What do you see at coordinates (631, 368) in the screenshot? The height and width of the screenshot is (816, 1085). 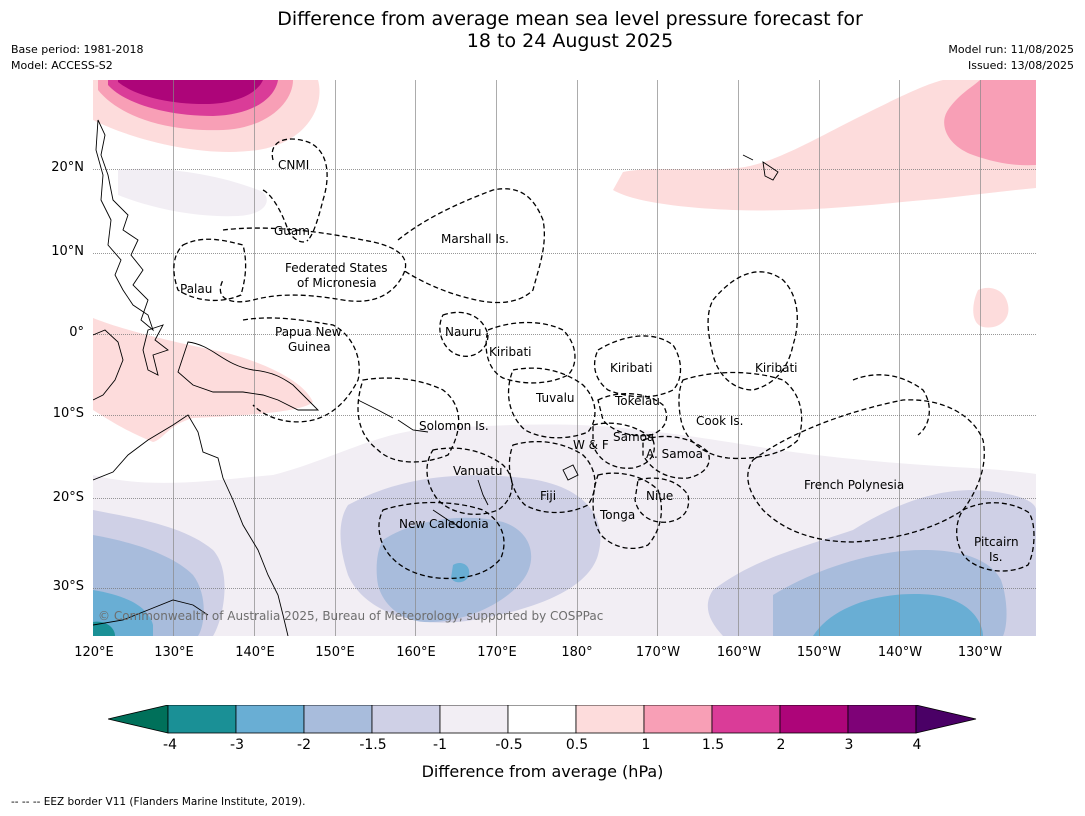 I see `label-kiribati-c: Kiribati` at bounding box center [631, 368].